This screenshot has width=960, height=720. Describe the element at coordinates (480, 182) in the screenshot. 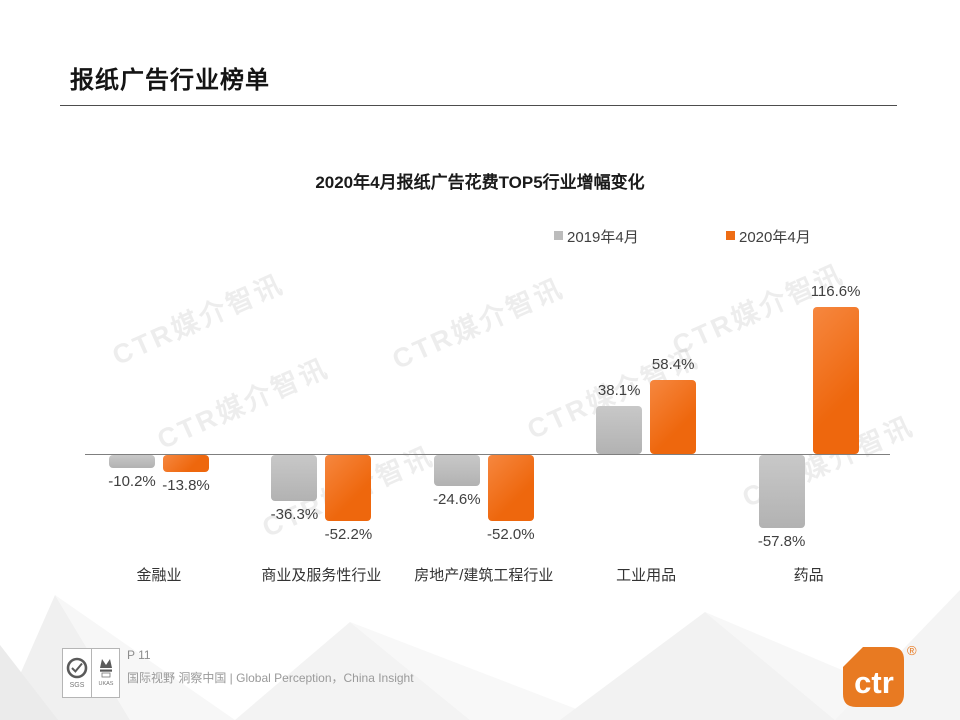

I see `chart-title: 2020年4月报纸广告花费TOP5行业增幅变化` at that location.